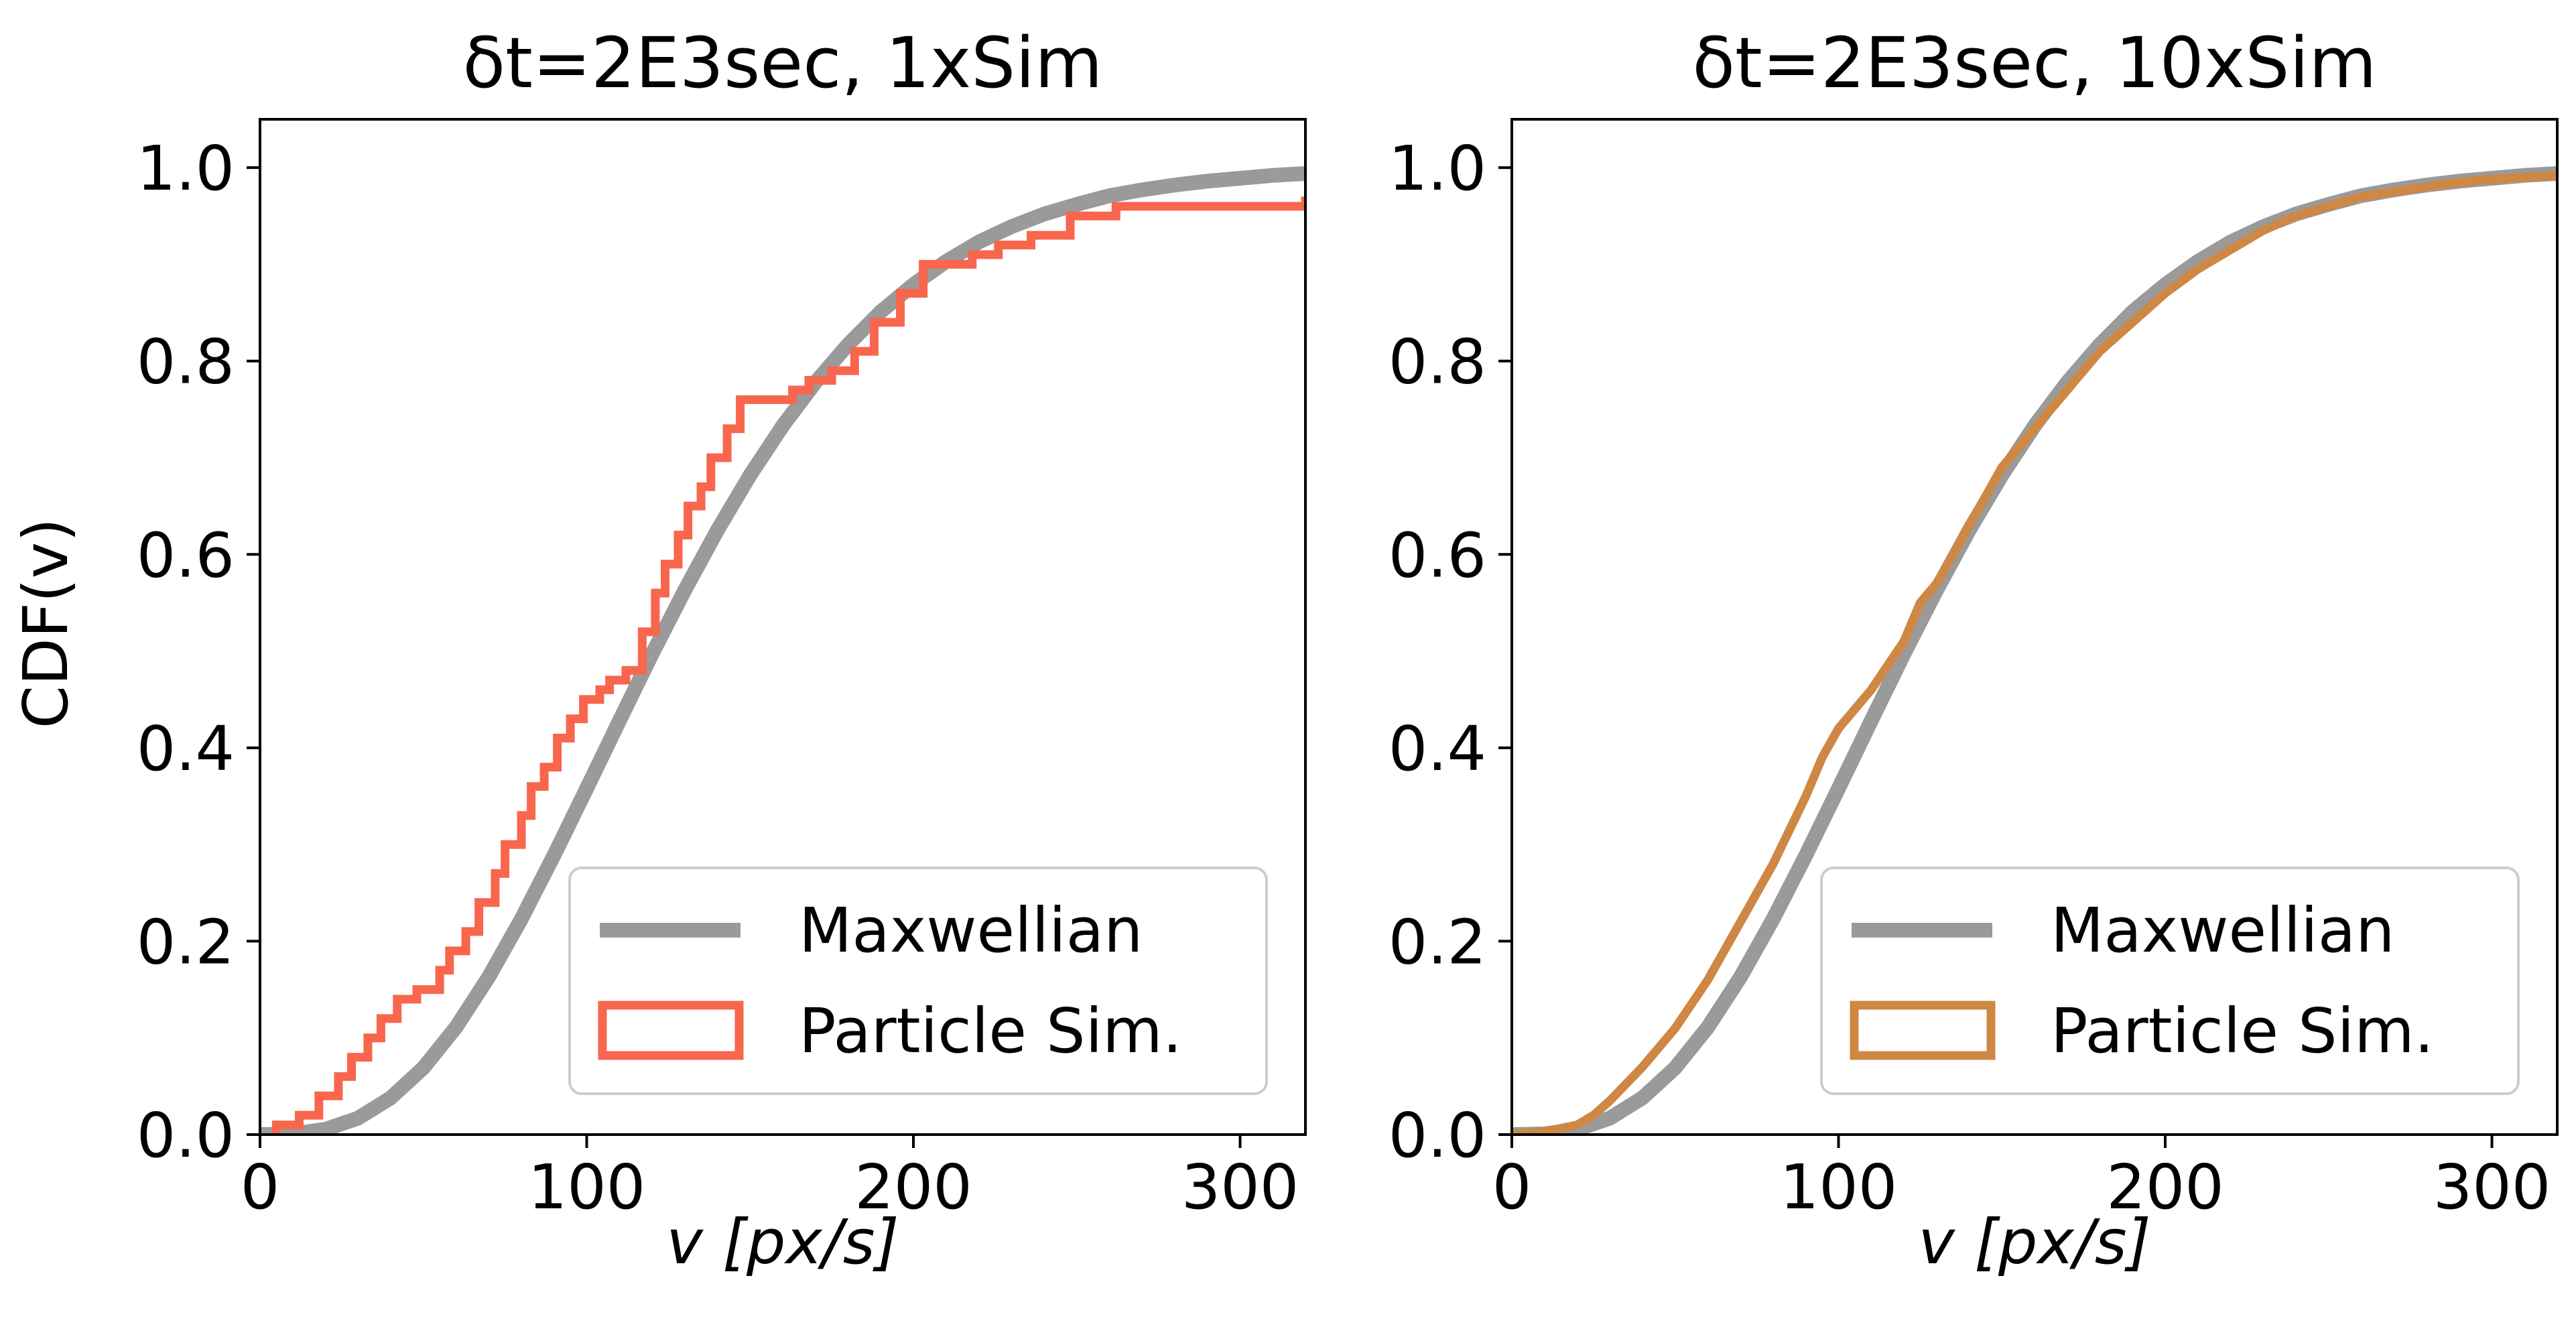 The width and height of the screenshot is (2576, 1343). What do you see at coordinates (1512, 1187) in the screenshot?
I see `panel-2-xtick-label: 0` at bounding box center [1512, 1187].